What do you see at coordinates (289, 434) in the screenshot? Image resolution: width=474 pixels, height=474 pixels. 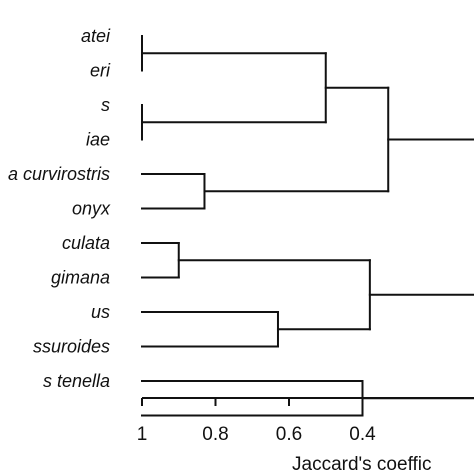 I see `x-tick-label: 0.6` at bounding box center [289, 434].